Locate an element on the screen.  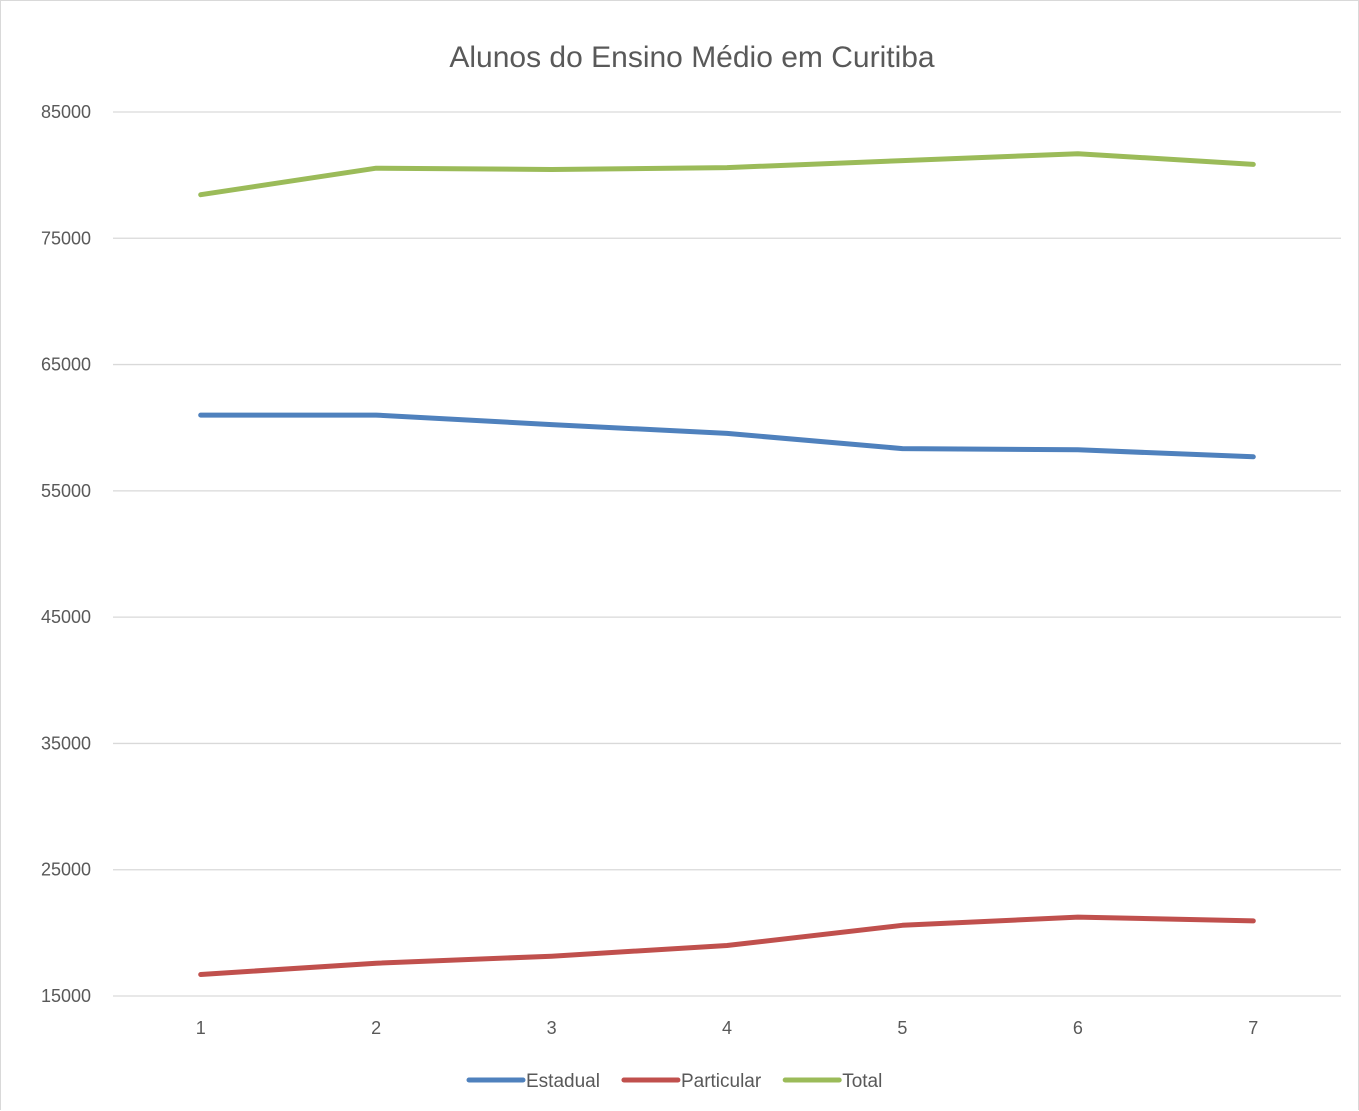
x-tick-label: 3 is located at coordinates (552, 1028).